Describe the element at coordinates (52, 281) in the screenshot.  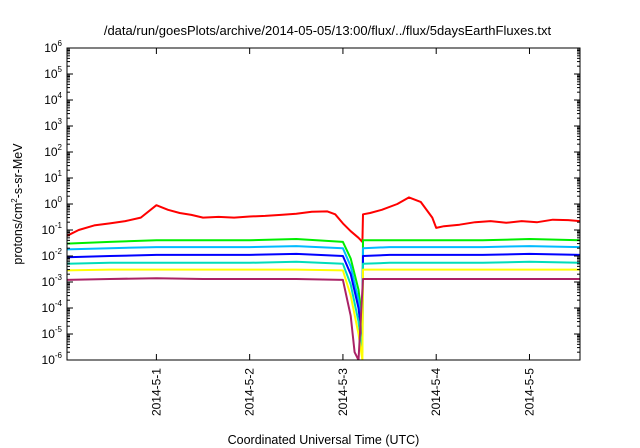
I see `y-tick-label: 10⁻³` at that location.